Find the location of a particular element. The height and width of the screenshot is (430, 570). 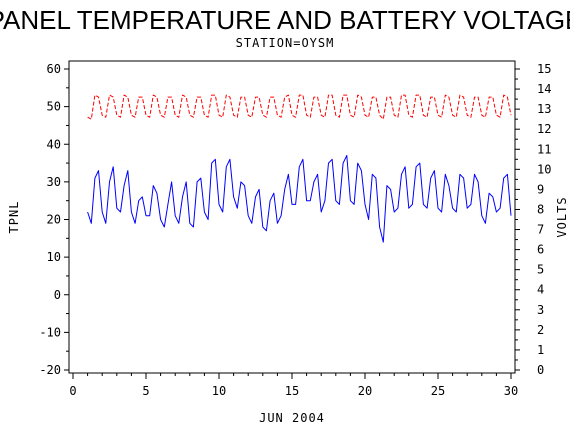

x-tick-label: 0 is located at coordinates (72, 391).